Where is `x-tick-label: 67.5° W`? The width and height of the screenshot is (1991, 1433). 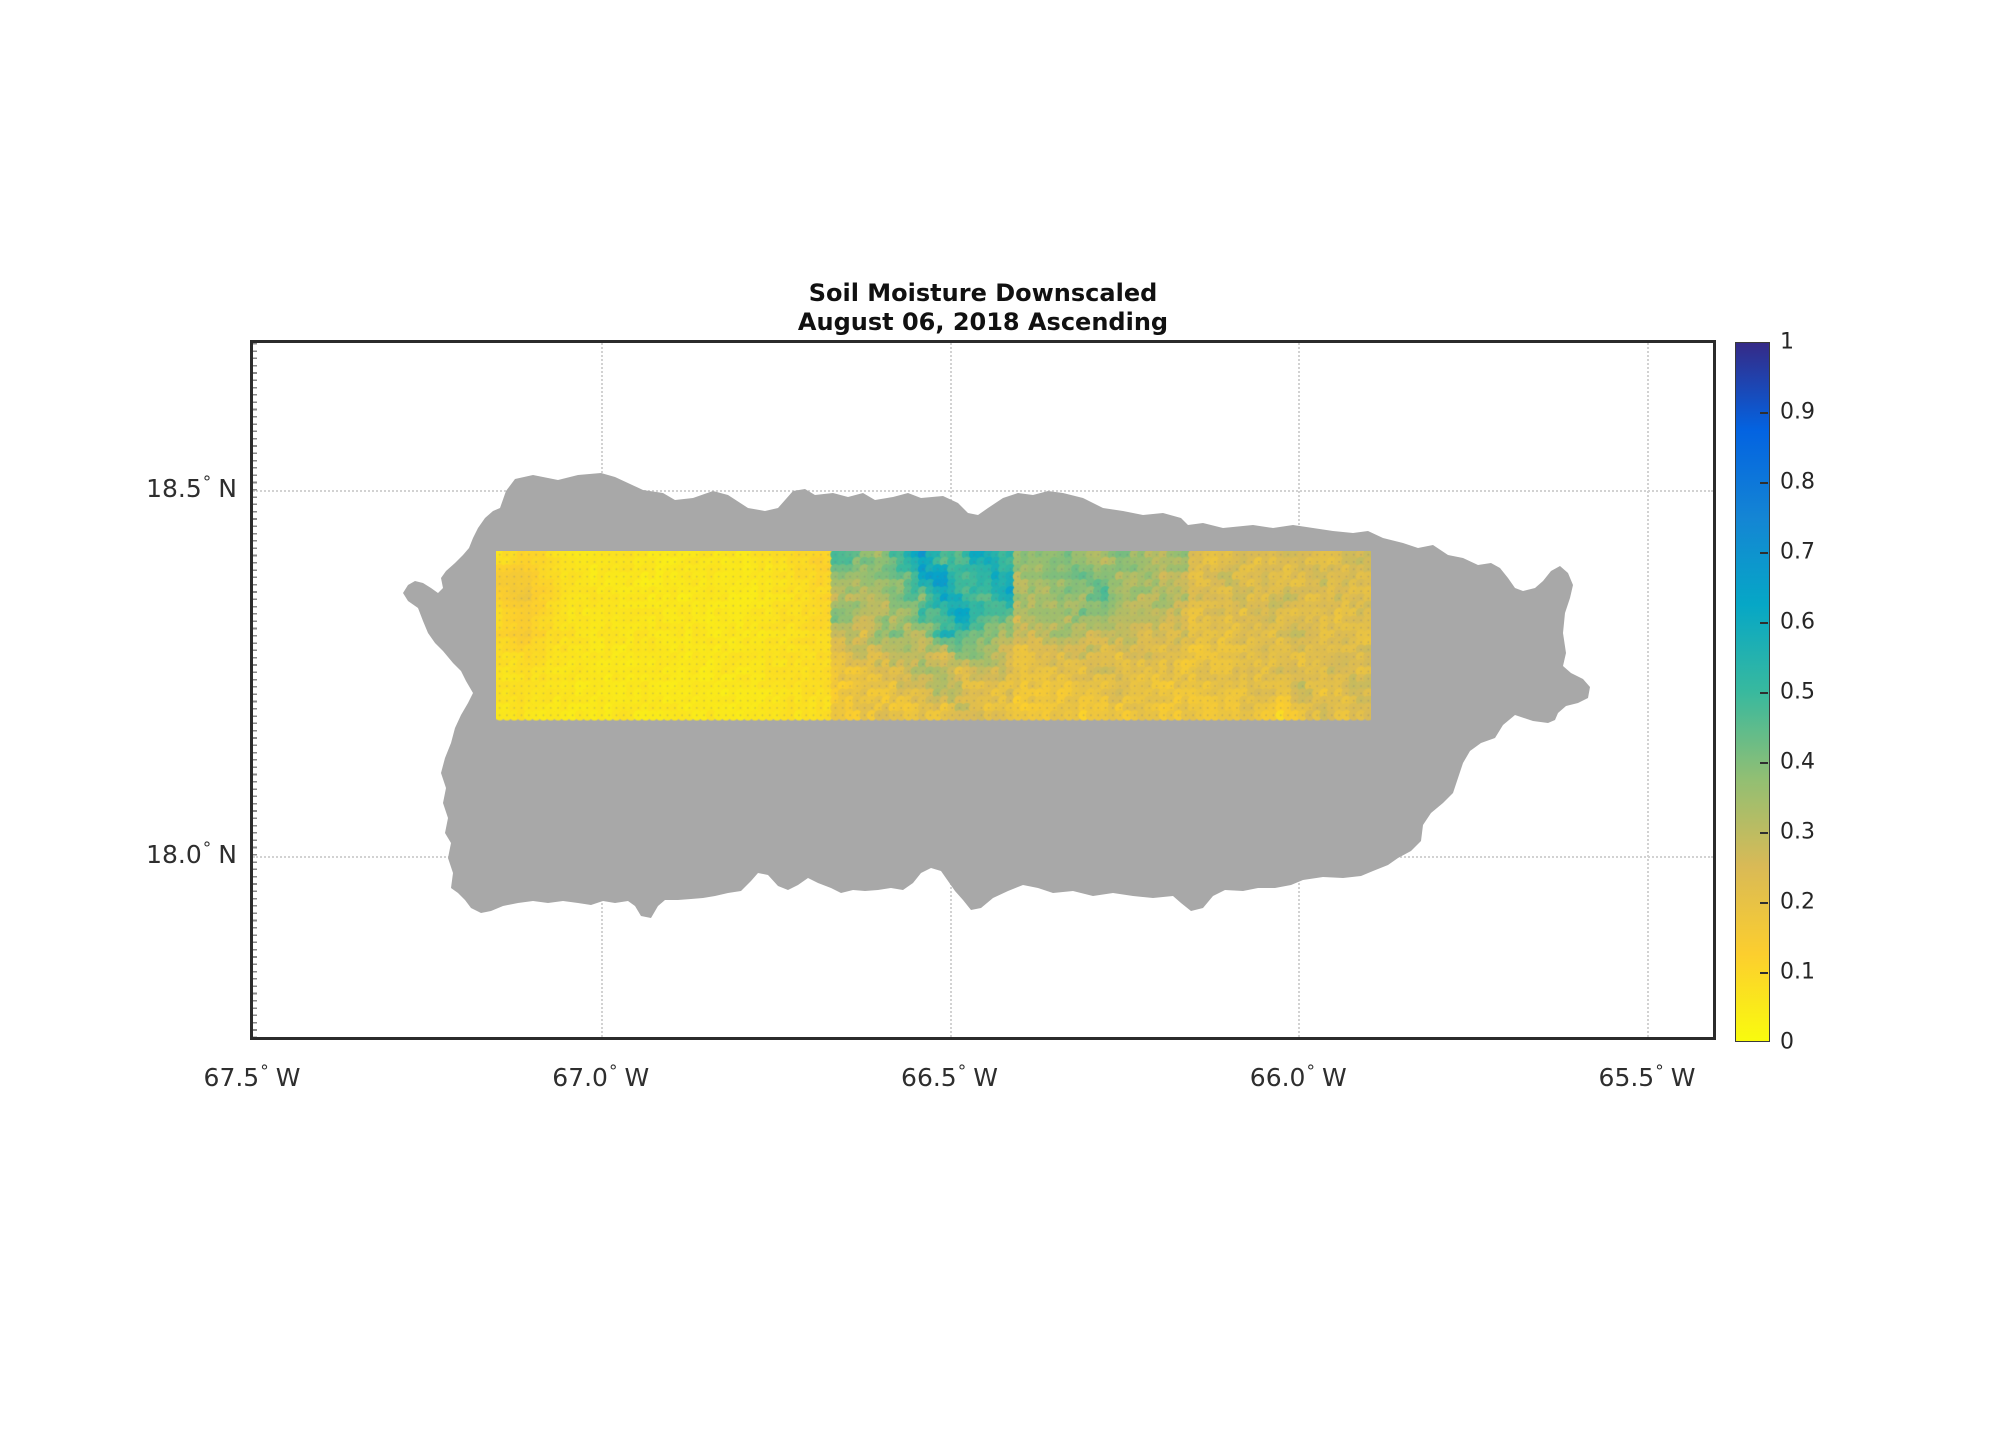 x-tick-label: 67.5° W is located at coordinates (252, 1076).